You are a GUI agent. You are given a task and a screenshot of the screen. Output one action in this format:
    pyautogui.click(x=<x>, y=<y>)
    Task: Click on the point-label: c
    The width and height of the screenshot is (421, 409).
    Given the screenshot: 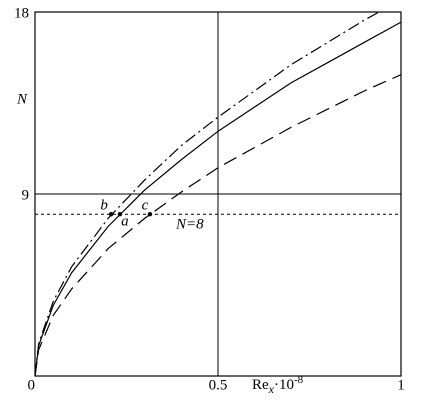 What is the action you would take?
    pyautogui.click(x=145, y=206)
    